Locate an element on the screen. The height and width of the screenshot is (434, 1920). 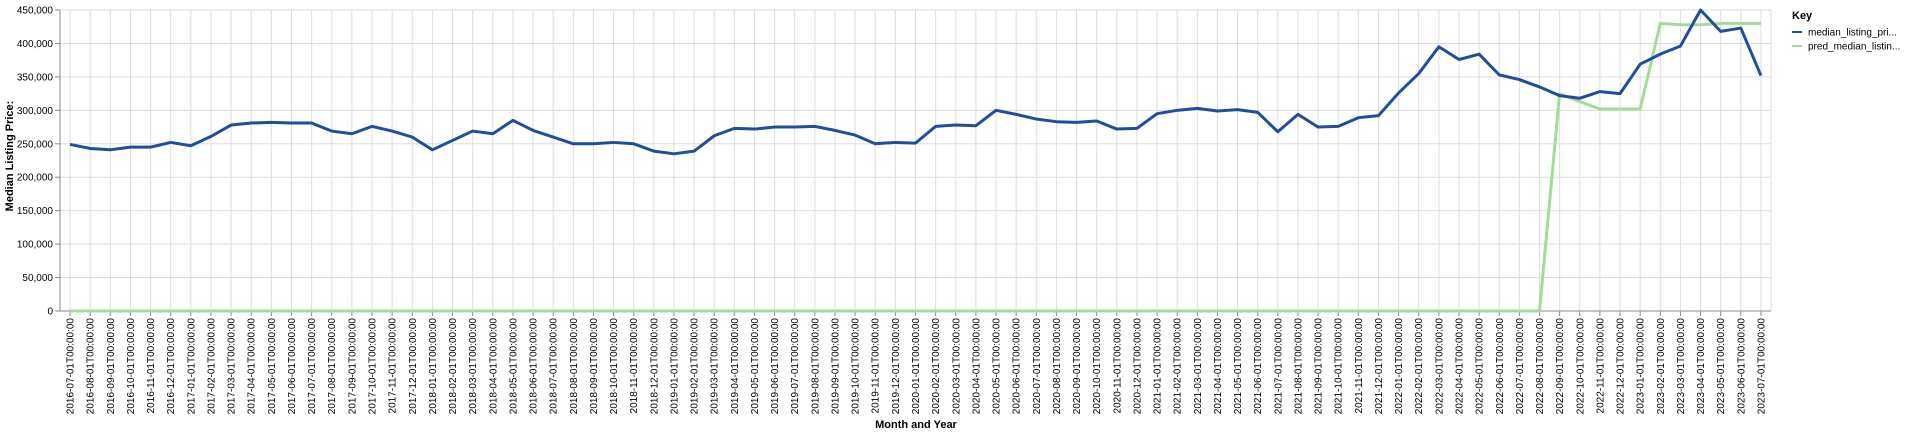
x-tick-label: 2018-12-01T00:00:00 is located at coordinates (654, 366).